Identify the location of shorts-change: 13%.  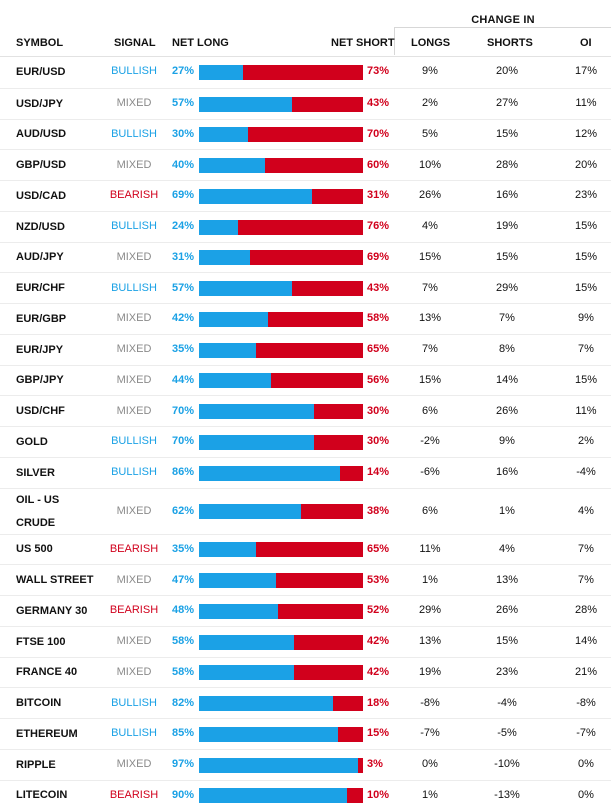
(507, 580).